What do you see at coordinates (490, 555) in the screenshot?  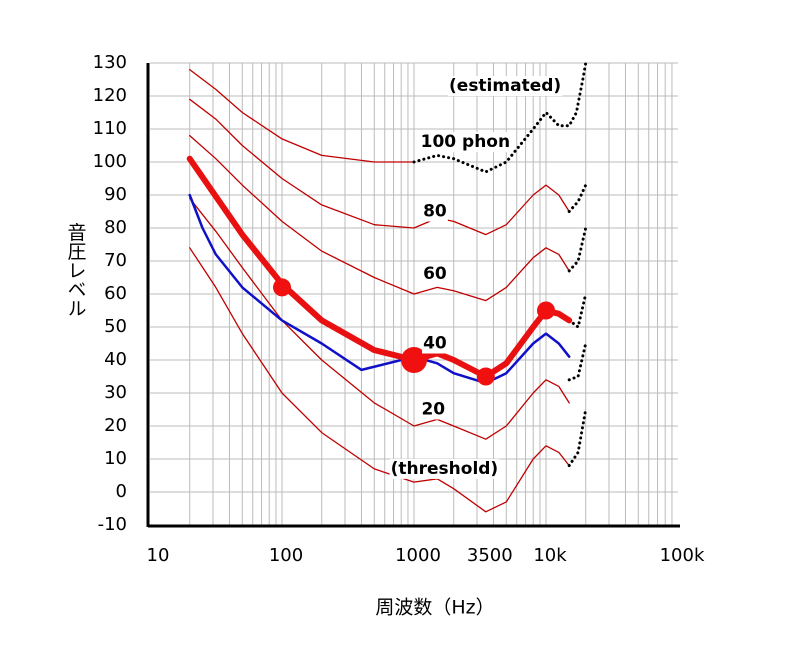 I see `x-tick-label: 3500` at bounding box center [490, 555].